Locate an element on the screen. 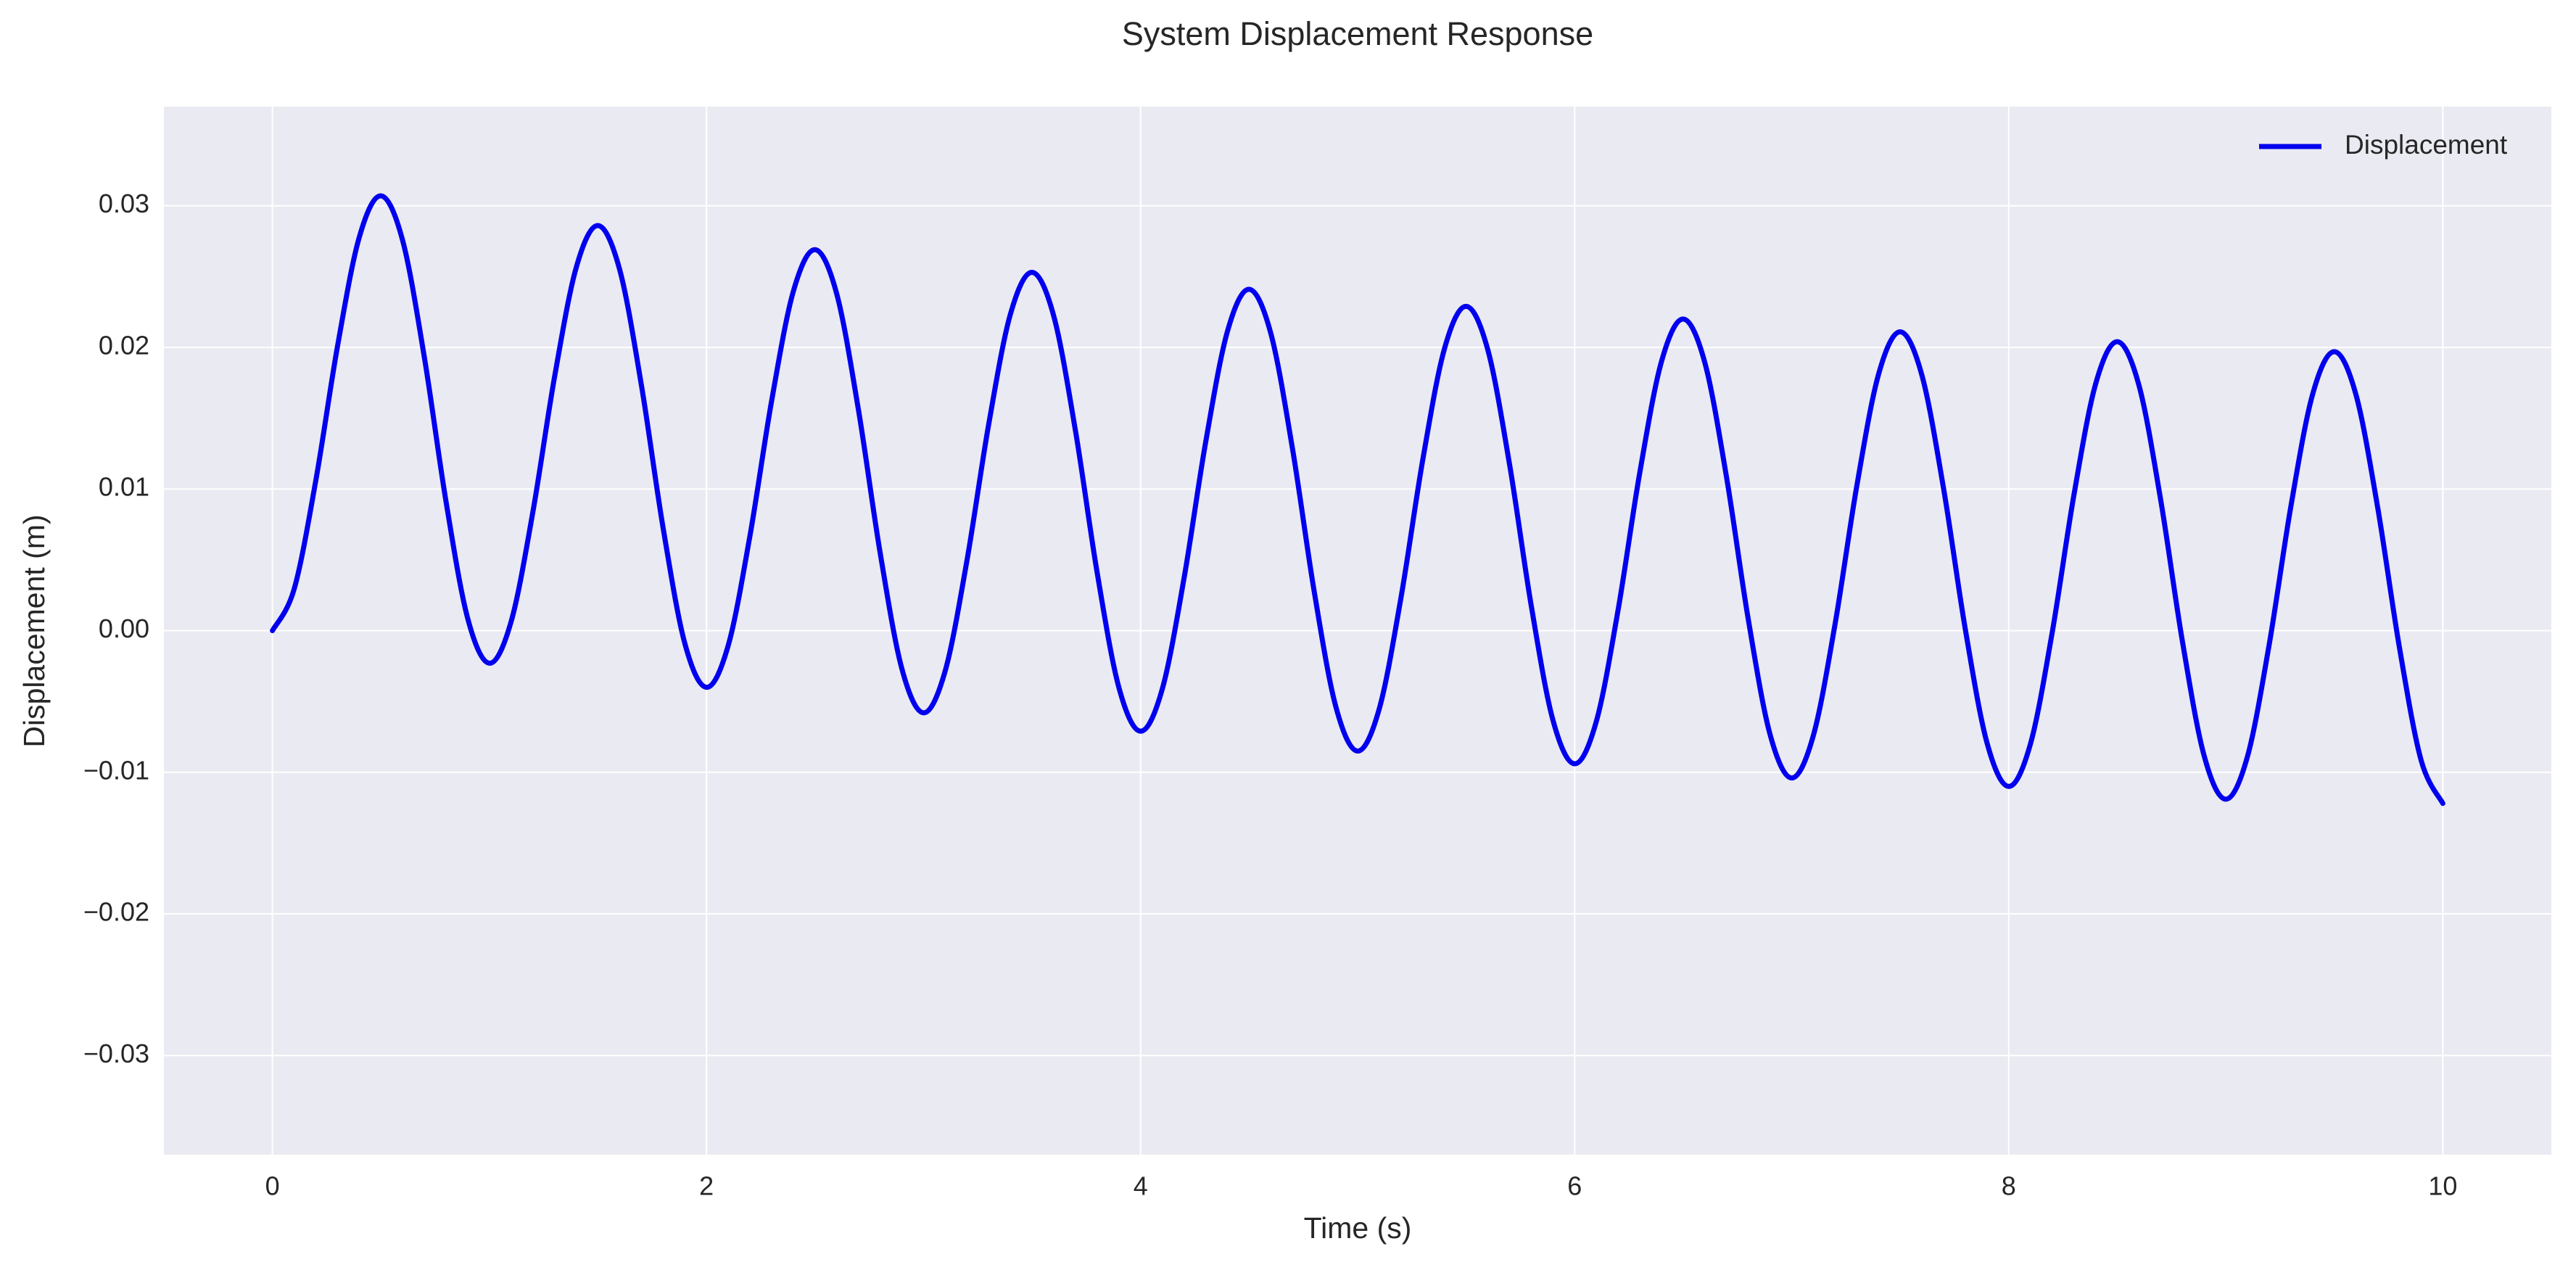  legend-label: Displacement is located at coordinates (2426, 145).